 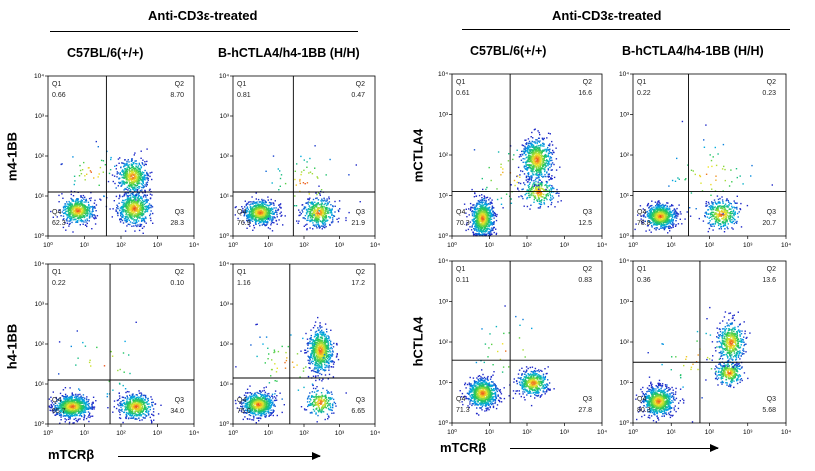 I want to click on y-tick-label: 10¹, so click(x=225, y=196).